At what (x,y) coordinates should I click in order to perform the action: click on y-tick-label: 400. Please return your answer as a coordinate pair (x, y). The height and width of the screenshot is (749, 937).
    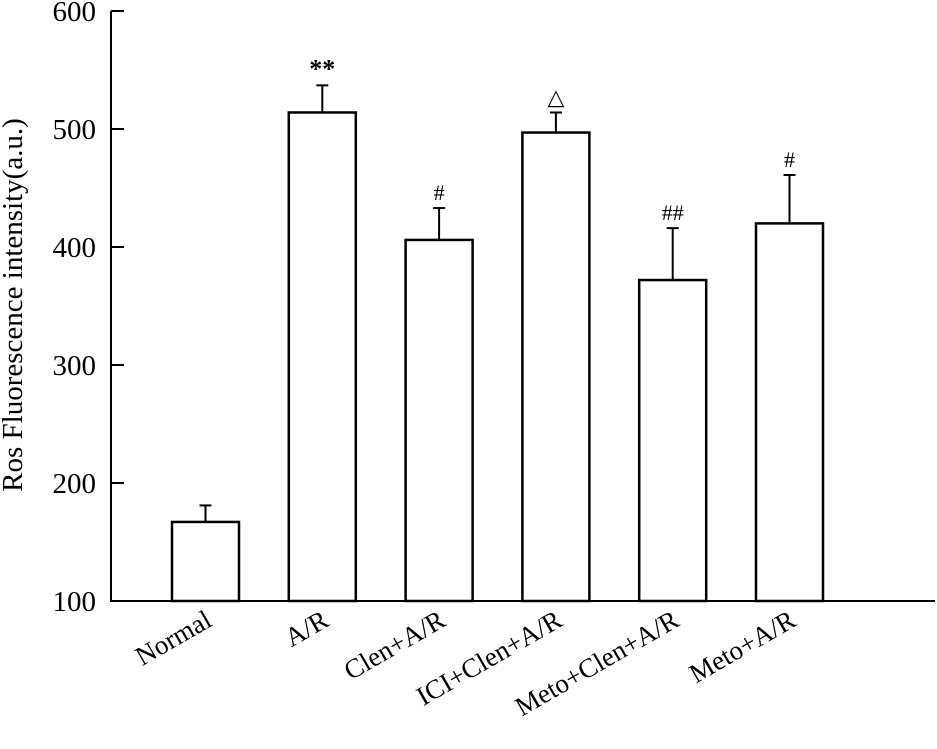
    Looking at the image, I should click on (75, 248).